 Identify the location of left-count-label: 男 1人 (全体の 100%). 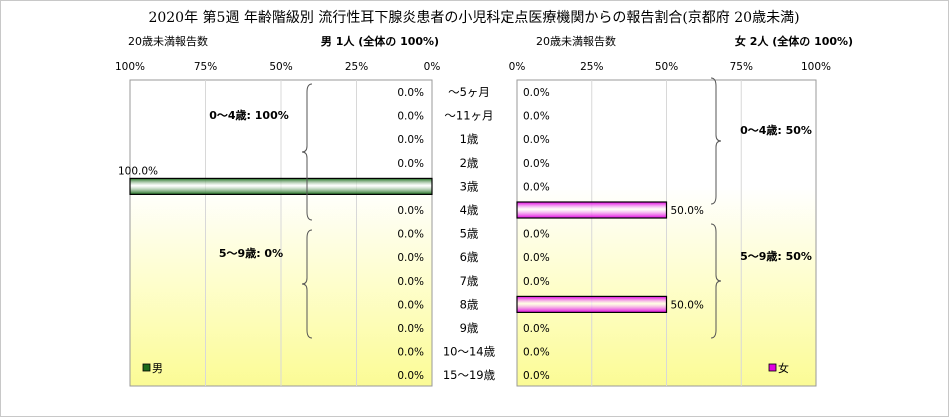
(380, 41).